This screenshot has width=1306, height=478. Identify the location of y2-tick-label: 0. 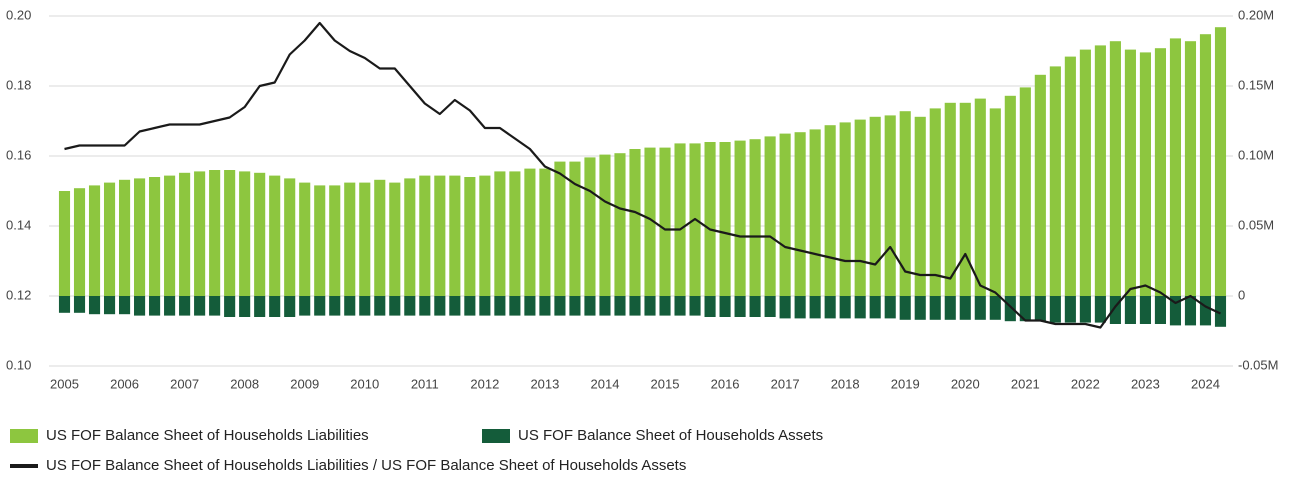
(1241, 294).